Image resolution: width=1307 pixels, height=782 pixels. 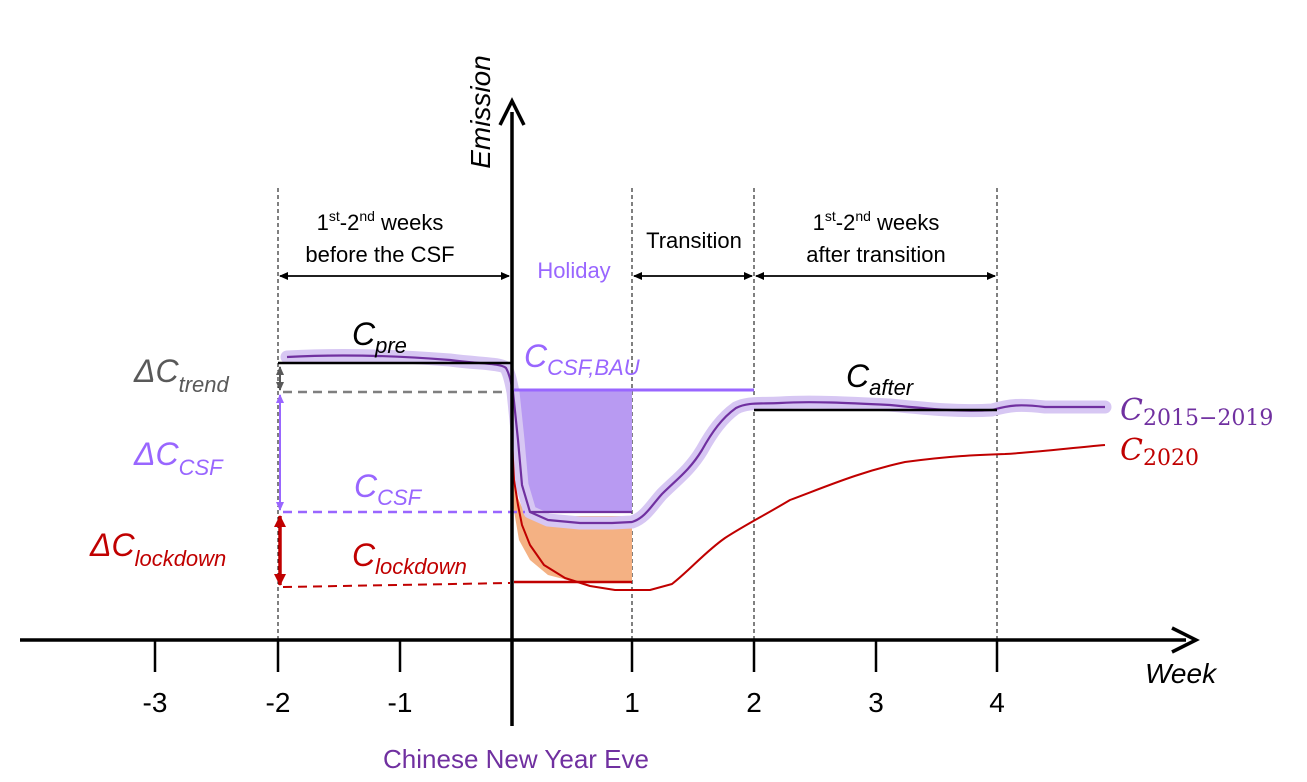 I want to click on holiday-label: Holiday, so click(x=573, y=270).